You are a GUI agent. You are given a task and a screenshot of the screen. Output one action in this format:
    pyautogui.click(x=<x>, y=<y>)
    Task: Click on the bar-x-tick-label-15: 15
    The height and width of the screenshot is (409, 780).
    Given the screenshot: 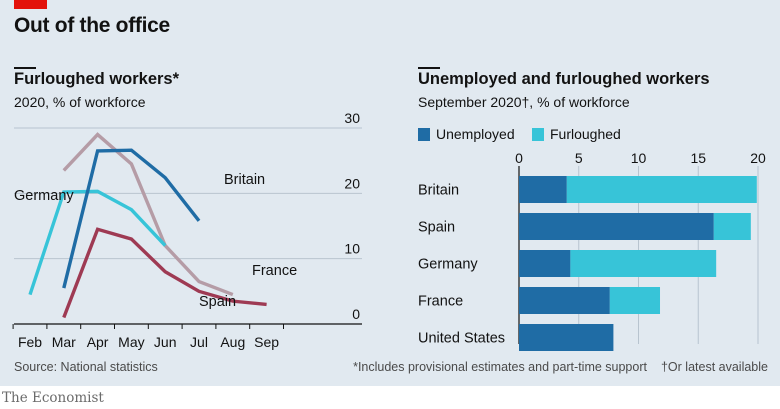 What is the action you would take?
    pyautogui.click(x=698, y=158)
    